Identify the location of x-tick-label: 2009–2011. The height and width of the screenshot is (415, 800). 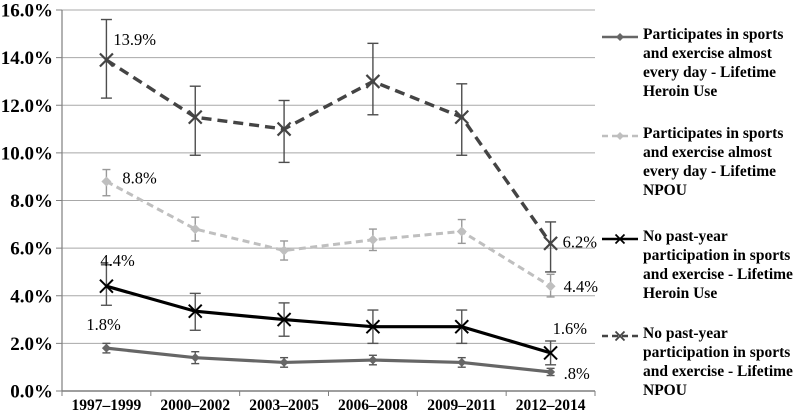
(461, 405).